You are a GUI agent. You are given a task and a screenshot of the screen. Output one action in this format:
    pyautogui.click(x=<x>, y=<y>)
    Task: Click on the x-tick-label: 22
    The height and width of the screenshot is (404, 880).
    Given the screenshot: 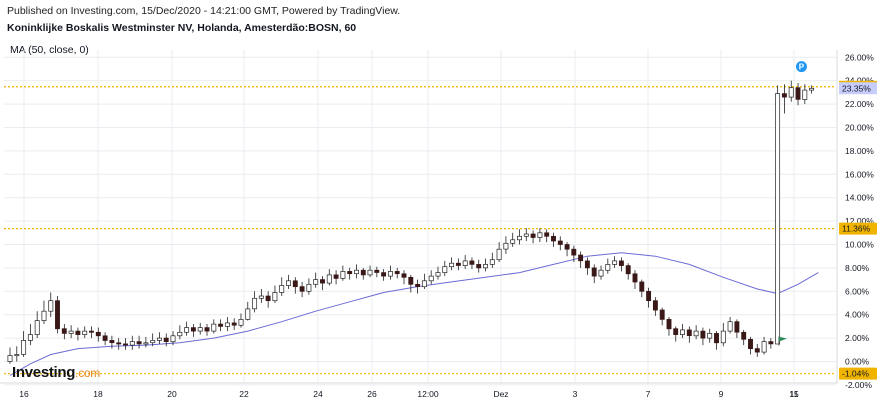 What is the action you would take?
    pyautogui.click(x=244, y=394)
    